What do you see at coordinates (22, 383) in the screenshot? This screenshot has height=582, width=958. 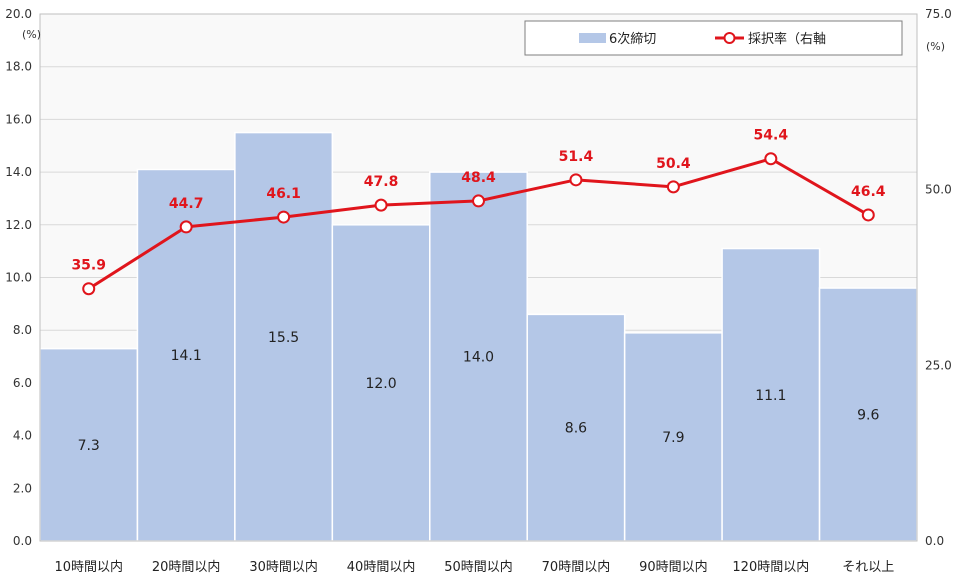 I see `left-tick-label: 6.0` at bounding box center [22, 383].